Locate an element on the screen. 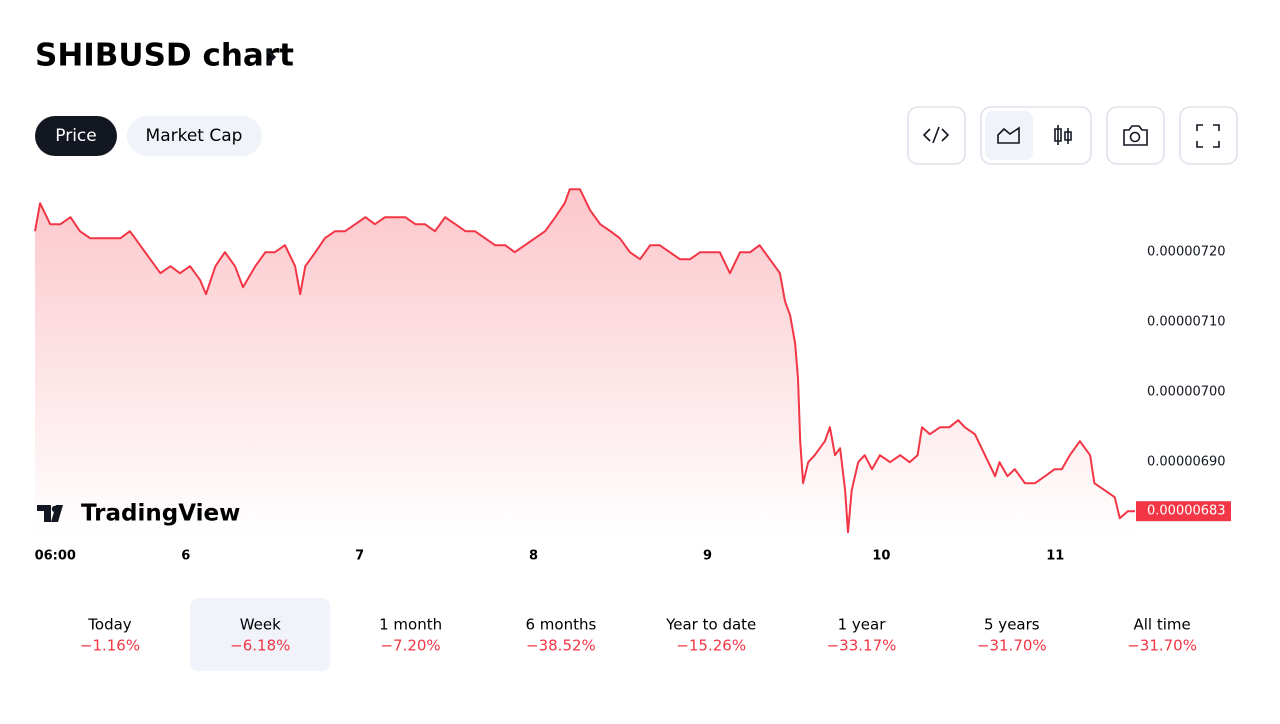 The width and height of the screenshot is (1280, 724). period-change: −38.52% is located at coordinates (561, 646).